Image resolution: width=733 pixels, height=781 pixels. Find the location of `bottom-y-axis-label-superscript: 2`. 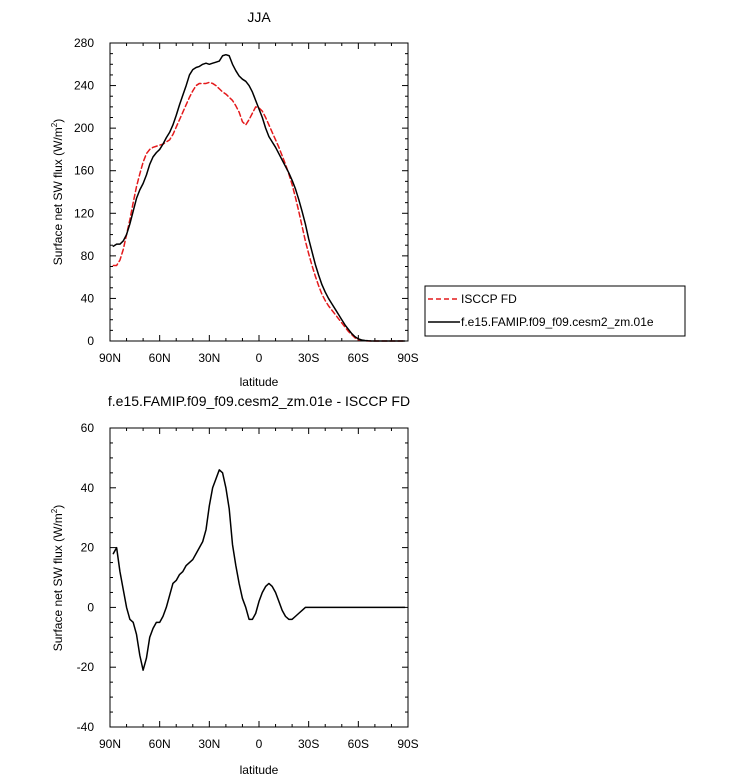

bottom-y-axis-label-superscript: 2 is located at coordinates (54, 510).